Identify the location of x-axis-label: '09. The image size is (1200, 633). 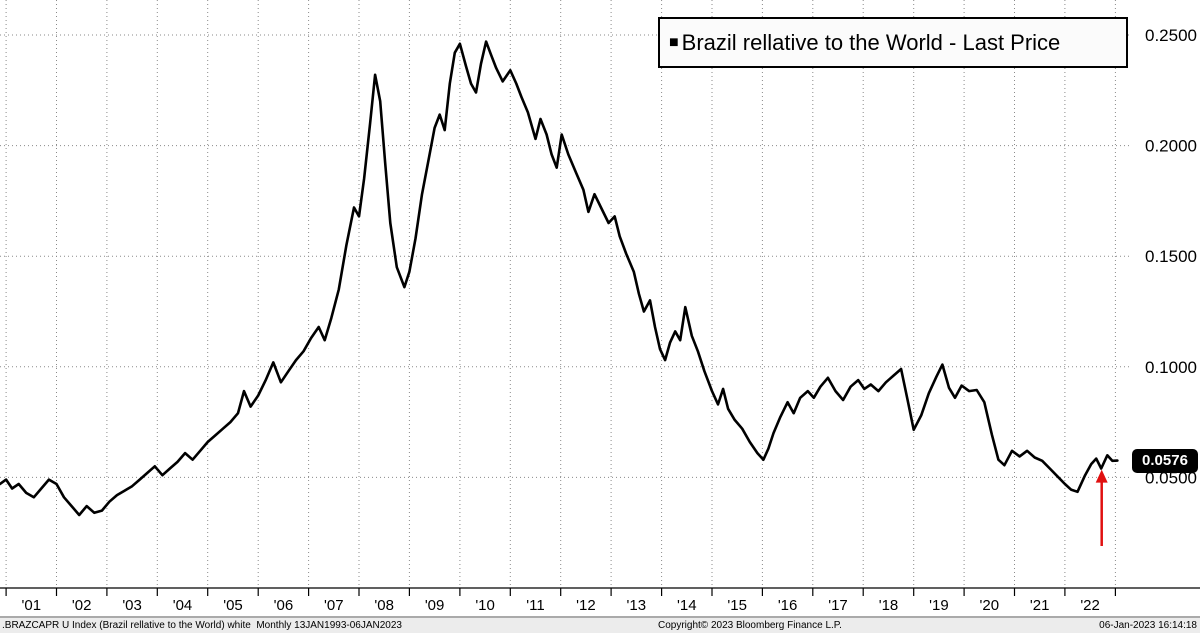
(435, 605).